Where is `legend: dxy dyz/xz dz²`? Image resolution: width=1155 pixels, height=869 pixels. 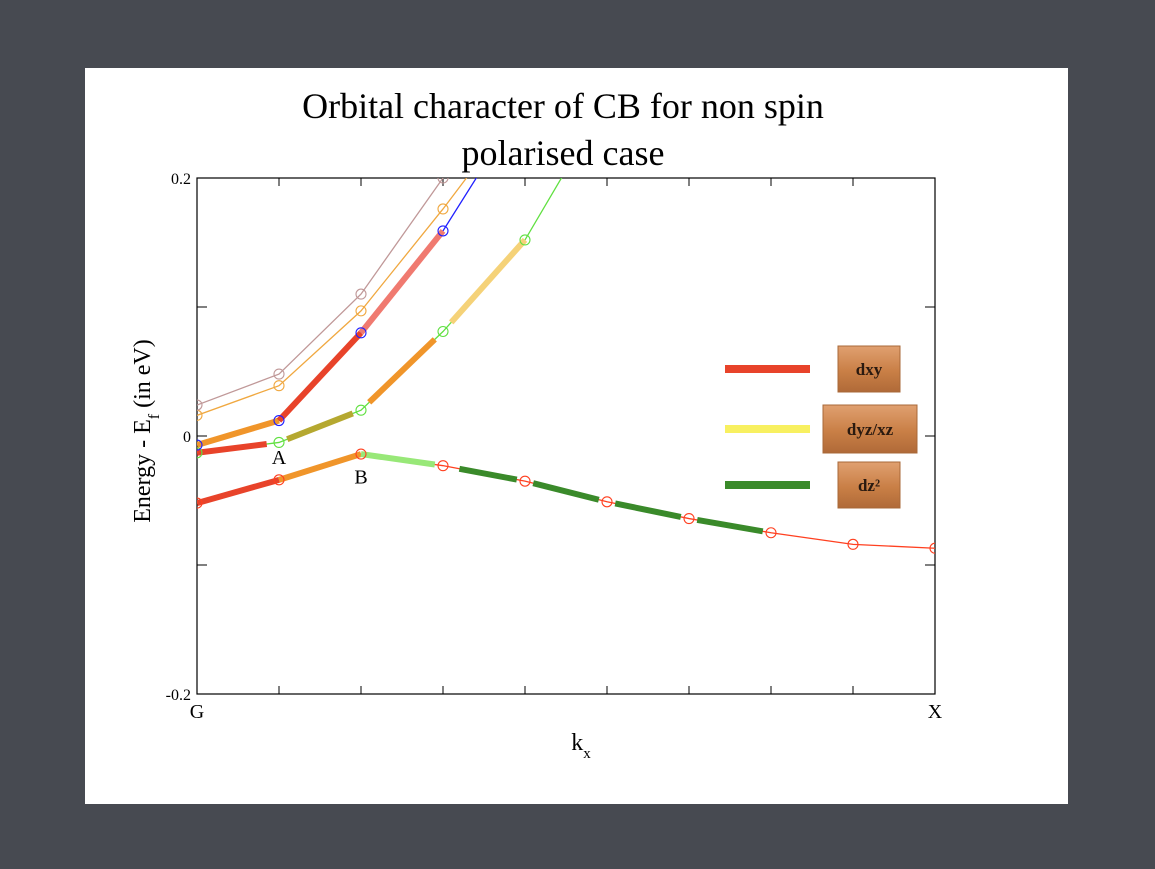
legend: dxy dyz/xz dz² is located at coordinates (821, 427).